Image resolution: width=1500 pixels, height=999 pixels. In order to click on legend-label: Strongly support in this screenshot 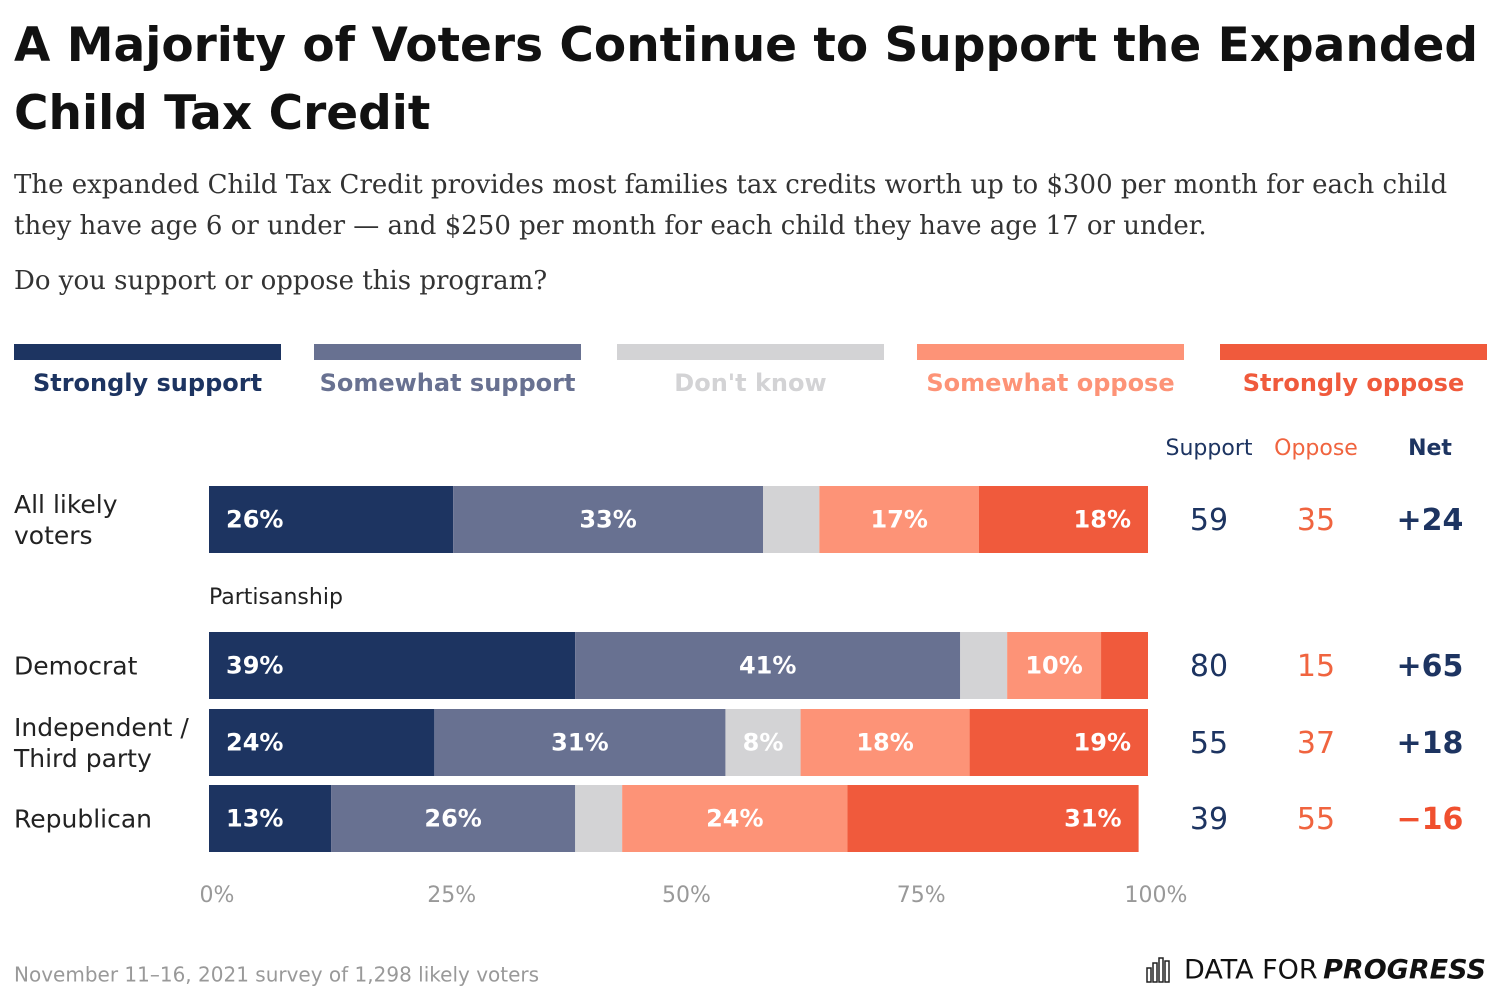, I will do `click(147, 383)`.